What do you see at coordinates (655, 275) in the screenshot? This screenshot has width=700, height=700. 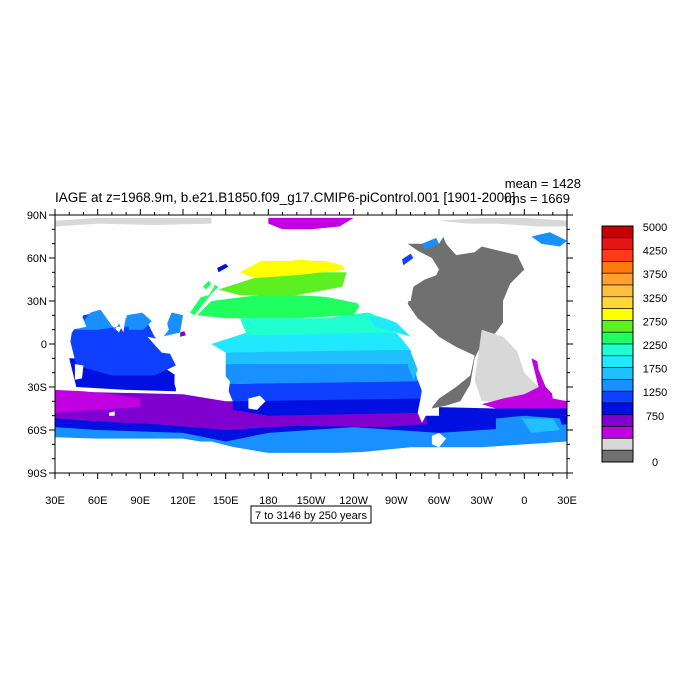 I see `colorbar-label: 3750` at bounding box center [655, 275].